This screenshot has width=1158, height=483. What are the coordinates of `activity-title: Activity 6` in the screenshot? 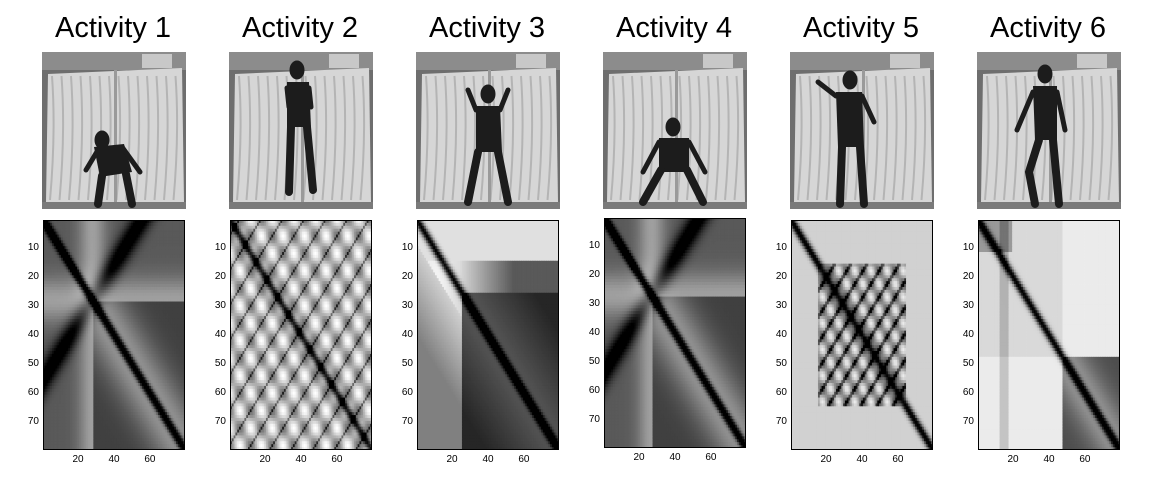 It's located at (1048, 28).